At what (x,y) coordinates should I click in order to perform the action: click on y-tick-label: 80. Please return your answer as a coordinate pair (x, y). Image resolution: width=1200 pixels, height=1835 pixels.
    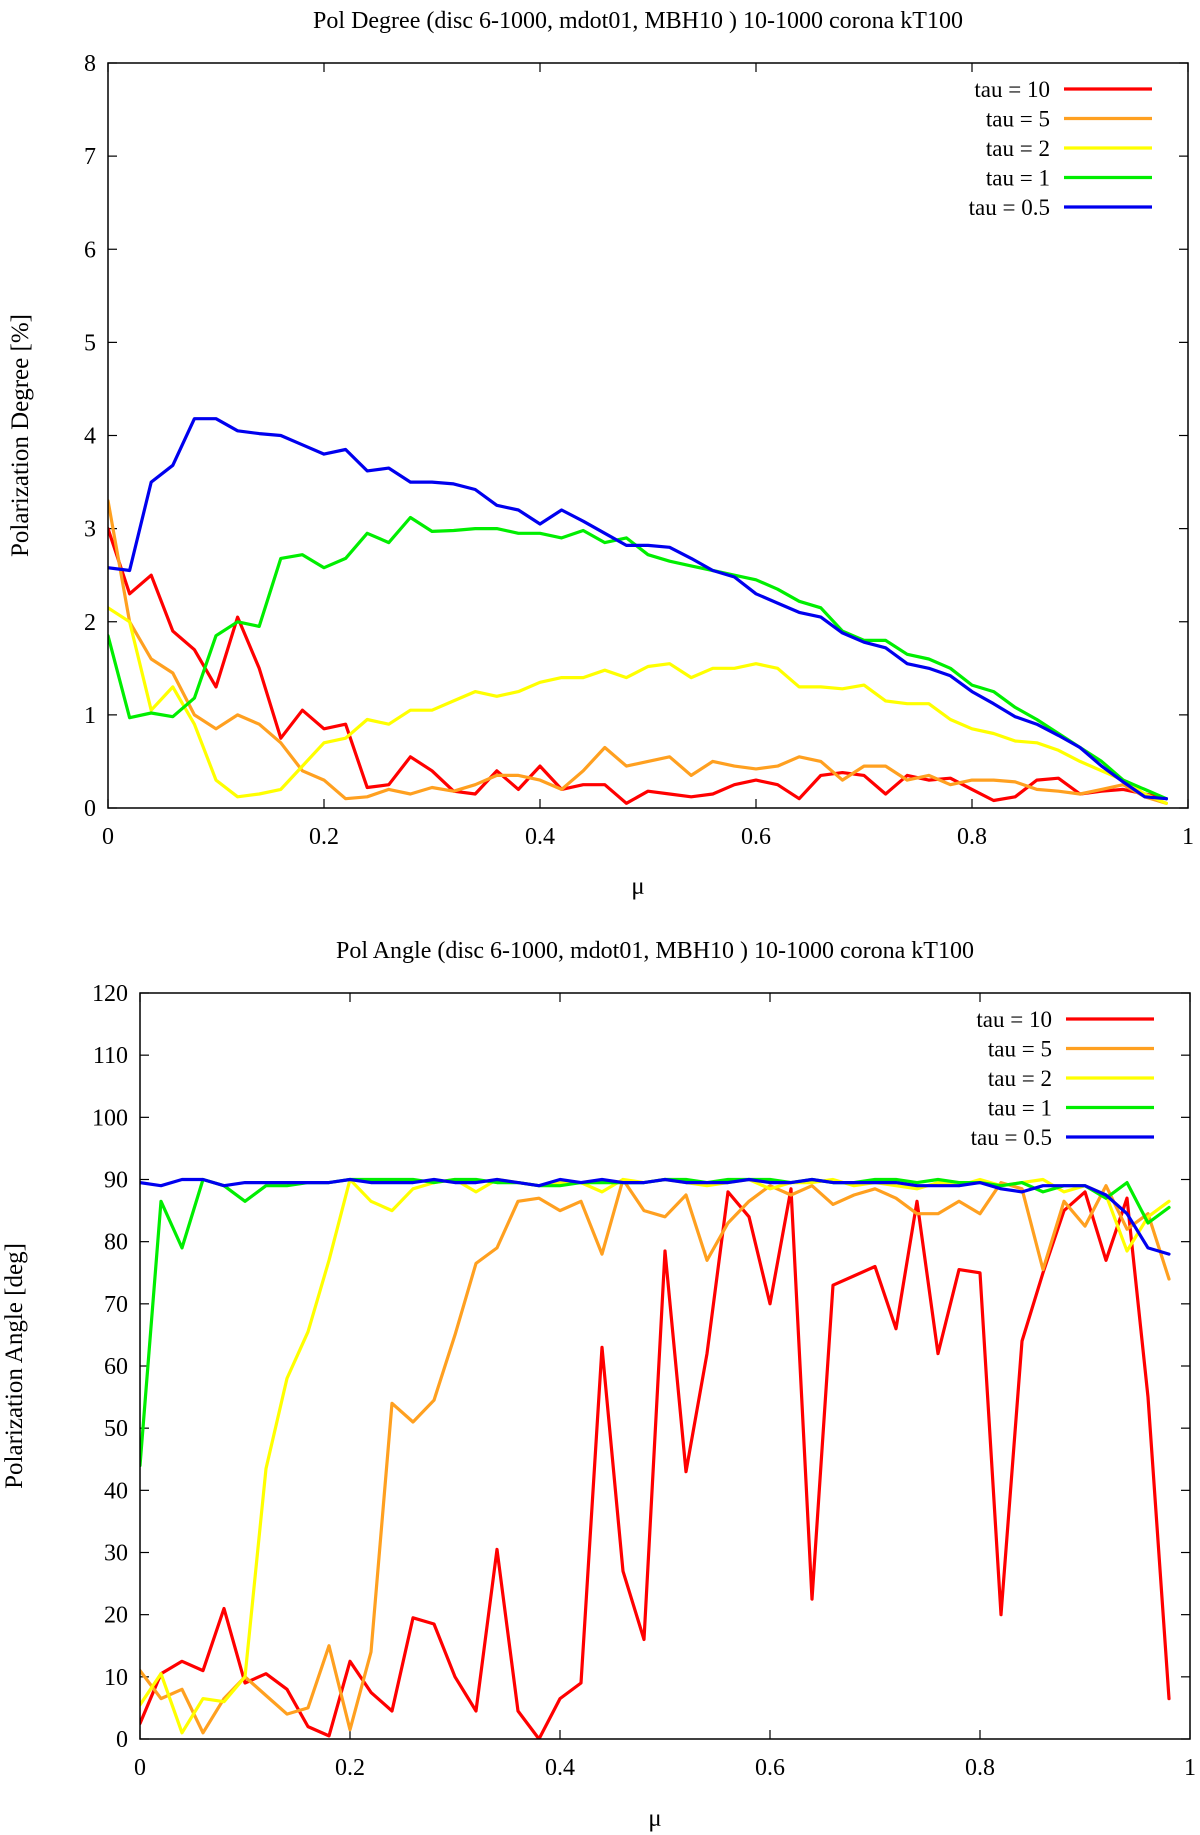
    Looking at the image, I should click on (116, 1243).